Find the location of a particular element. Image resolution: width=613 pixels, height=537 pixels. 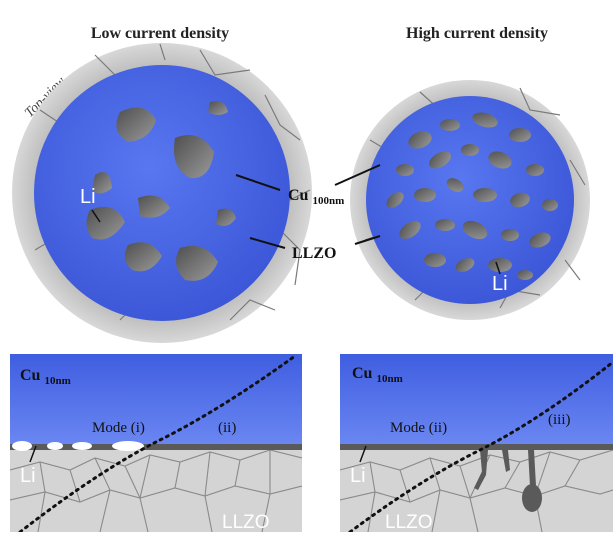

li-voids-right is located at coordinates (472, 196).